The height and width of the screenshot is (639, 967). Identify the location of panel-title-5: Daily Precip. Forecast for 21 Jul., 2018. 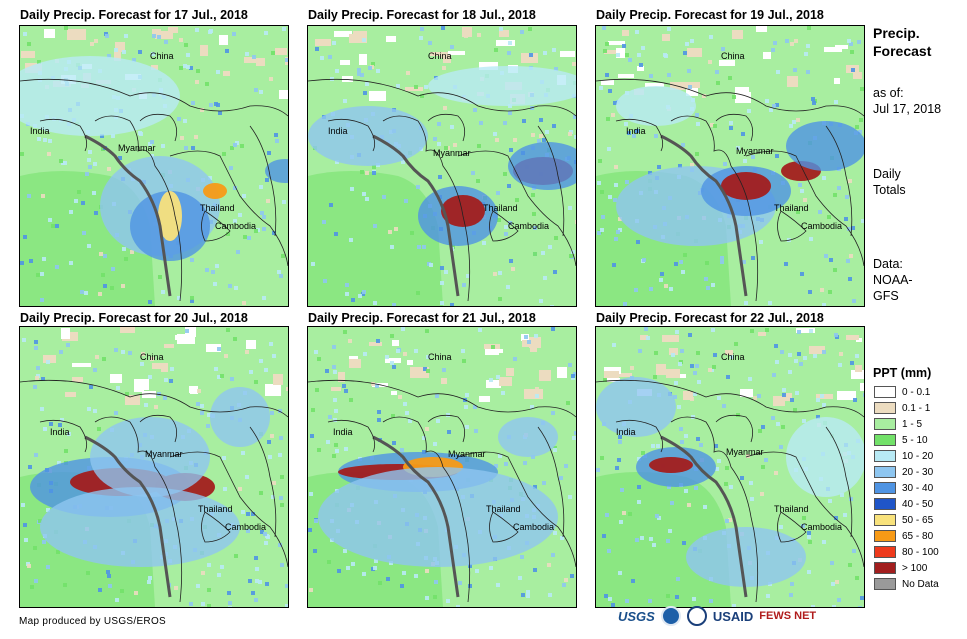
(422, 318).